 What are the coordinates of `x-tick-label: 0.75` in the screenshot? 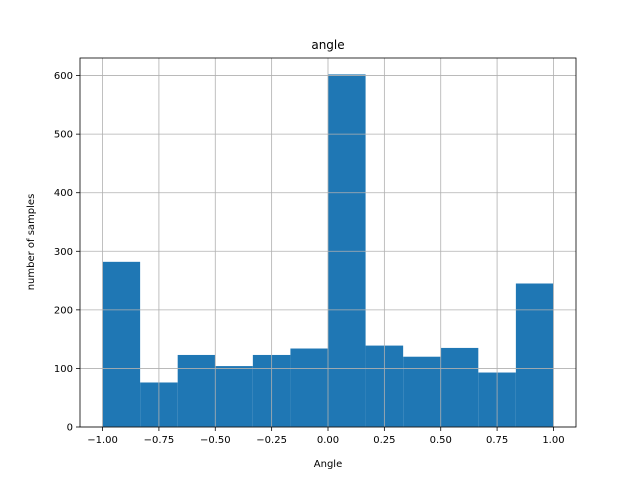 It's located at (497, 440).